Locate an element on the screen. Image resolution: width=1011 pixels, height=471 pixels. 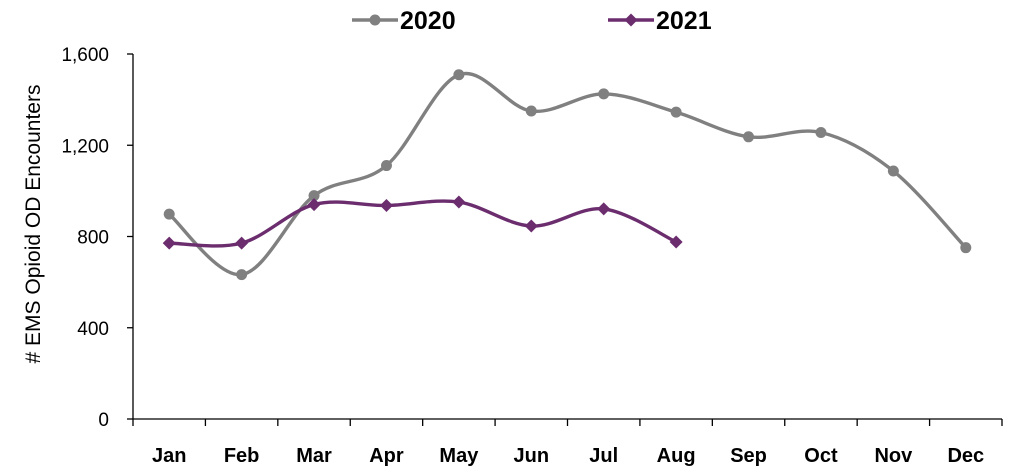
x-tick-label: Aug is located at coordinates (676, 456).